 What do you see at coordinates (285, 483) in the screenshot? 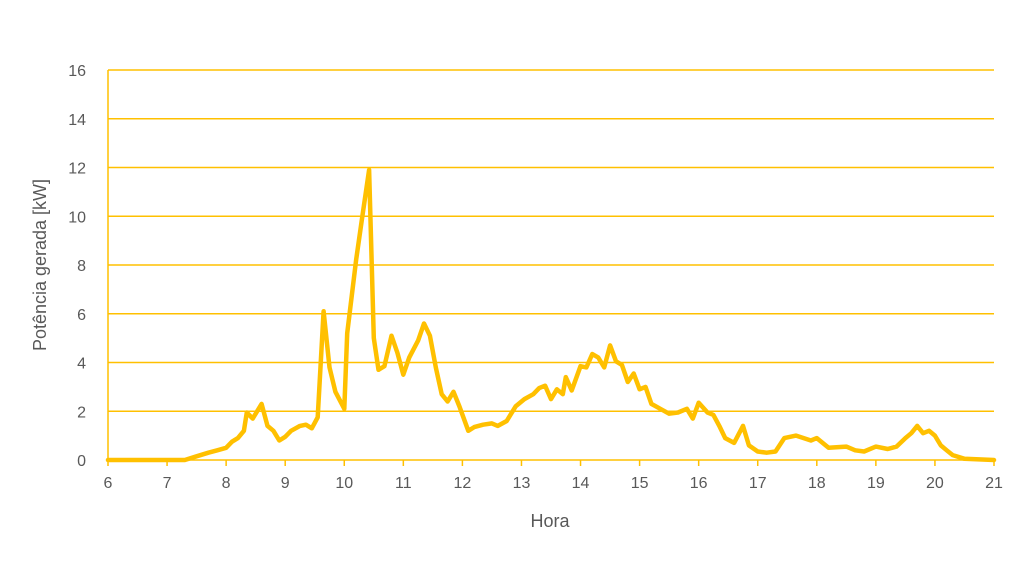
I see `x-tick-label: 9` at bounding box center [285, 483].